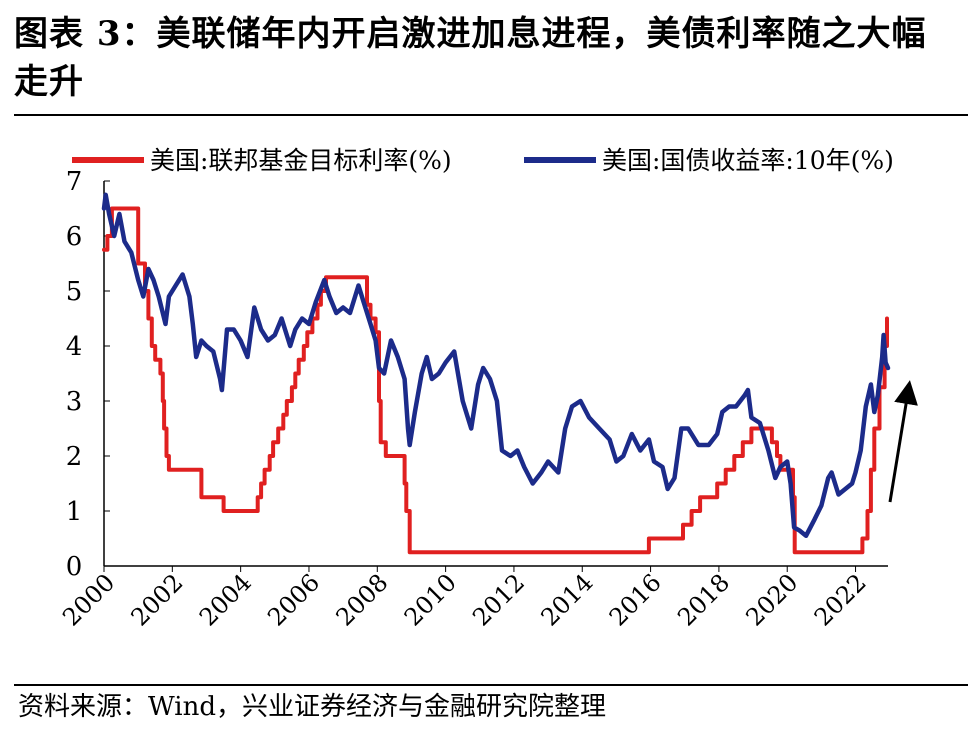  What do you see at coordinates (491, 115) in the screenshot?
I see `title-rule` at bounding box center [491, 115].